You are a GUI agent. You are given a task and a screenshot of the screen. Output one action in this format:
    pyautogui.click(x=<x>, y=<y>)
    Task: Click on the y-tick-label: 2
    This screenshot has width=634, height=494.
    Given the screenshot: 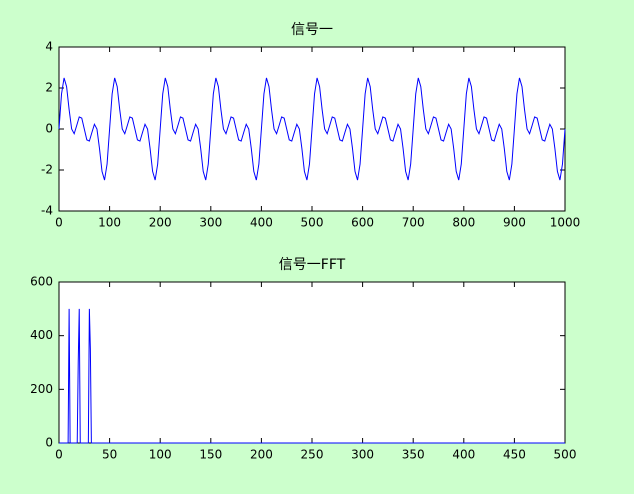 What is the action you would take?
    pyautogui.click(x=49, y=88)
    